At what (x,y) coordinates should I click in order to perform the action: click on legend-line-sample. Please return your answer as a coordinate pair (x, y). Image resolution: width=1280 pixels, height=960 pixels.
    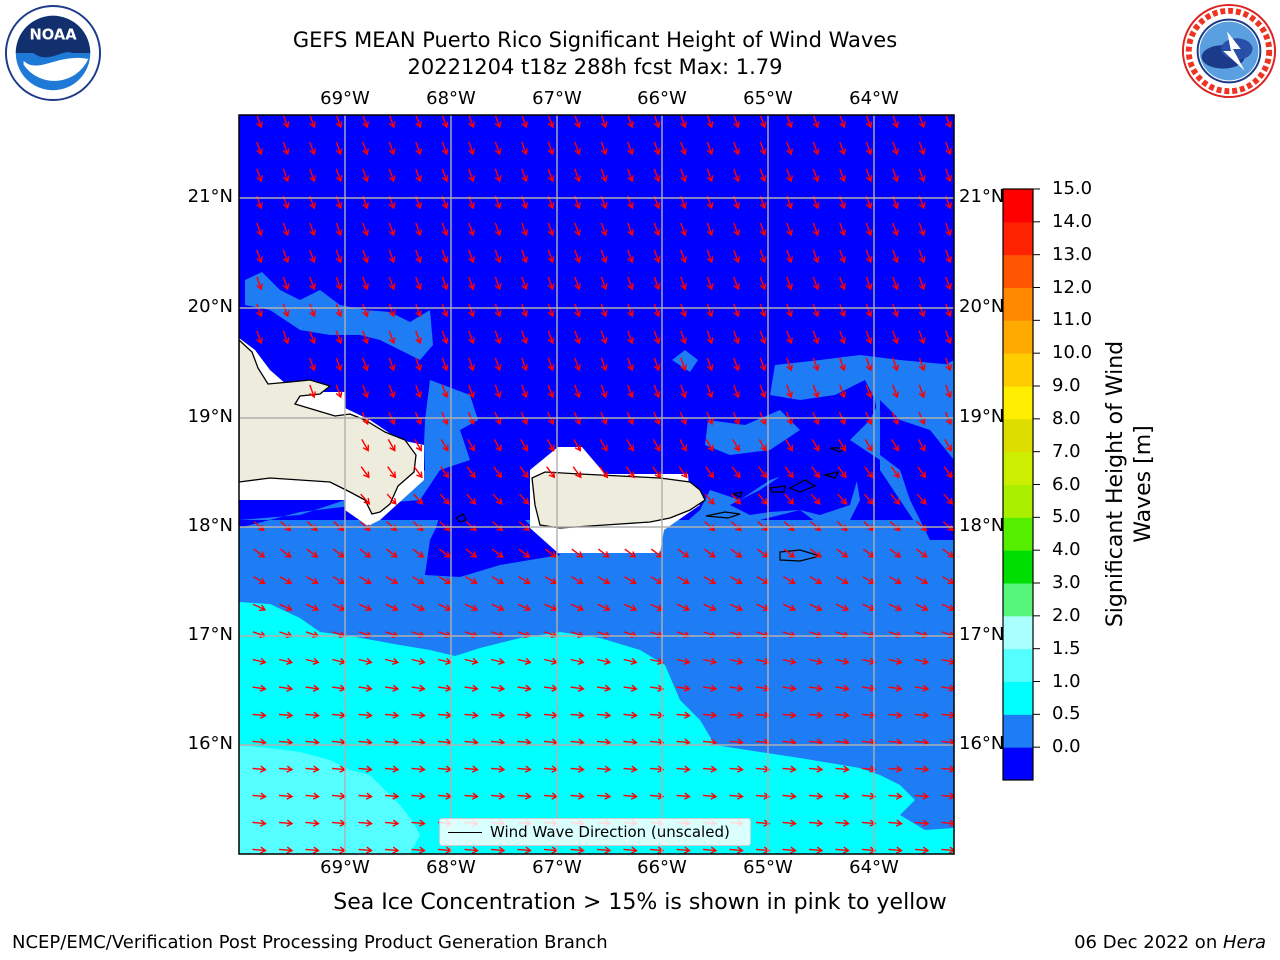
    Looking at the image, I should click on (465, 832).